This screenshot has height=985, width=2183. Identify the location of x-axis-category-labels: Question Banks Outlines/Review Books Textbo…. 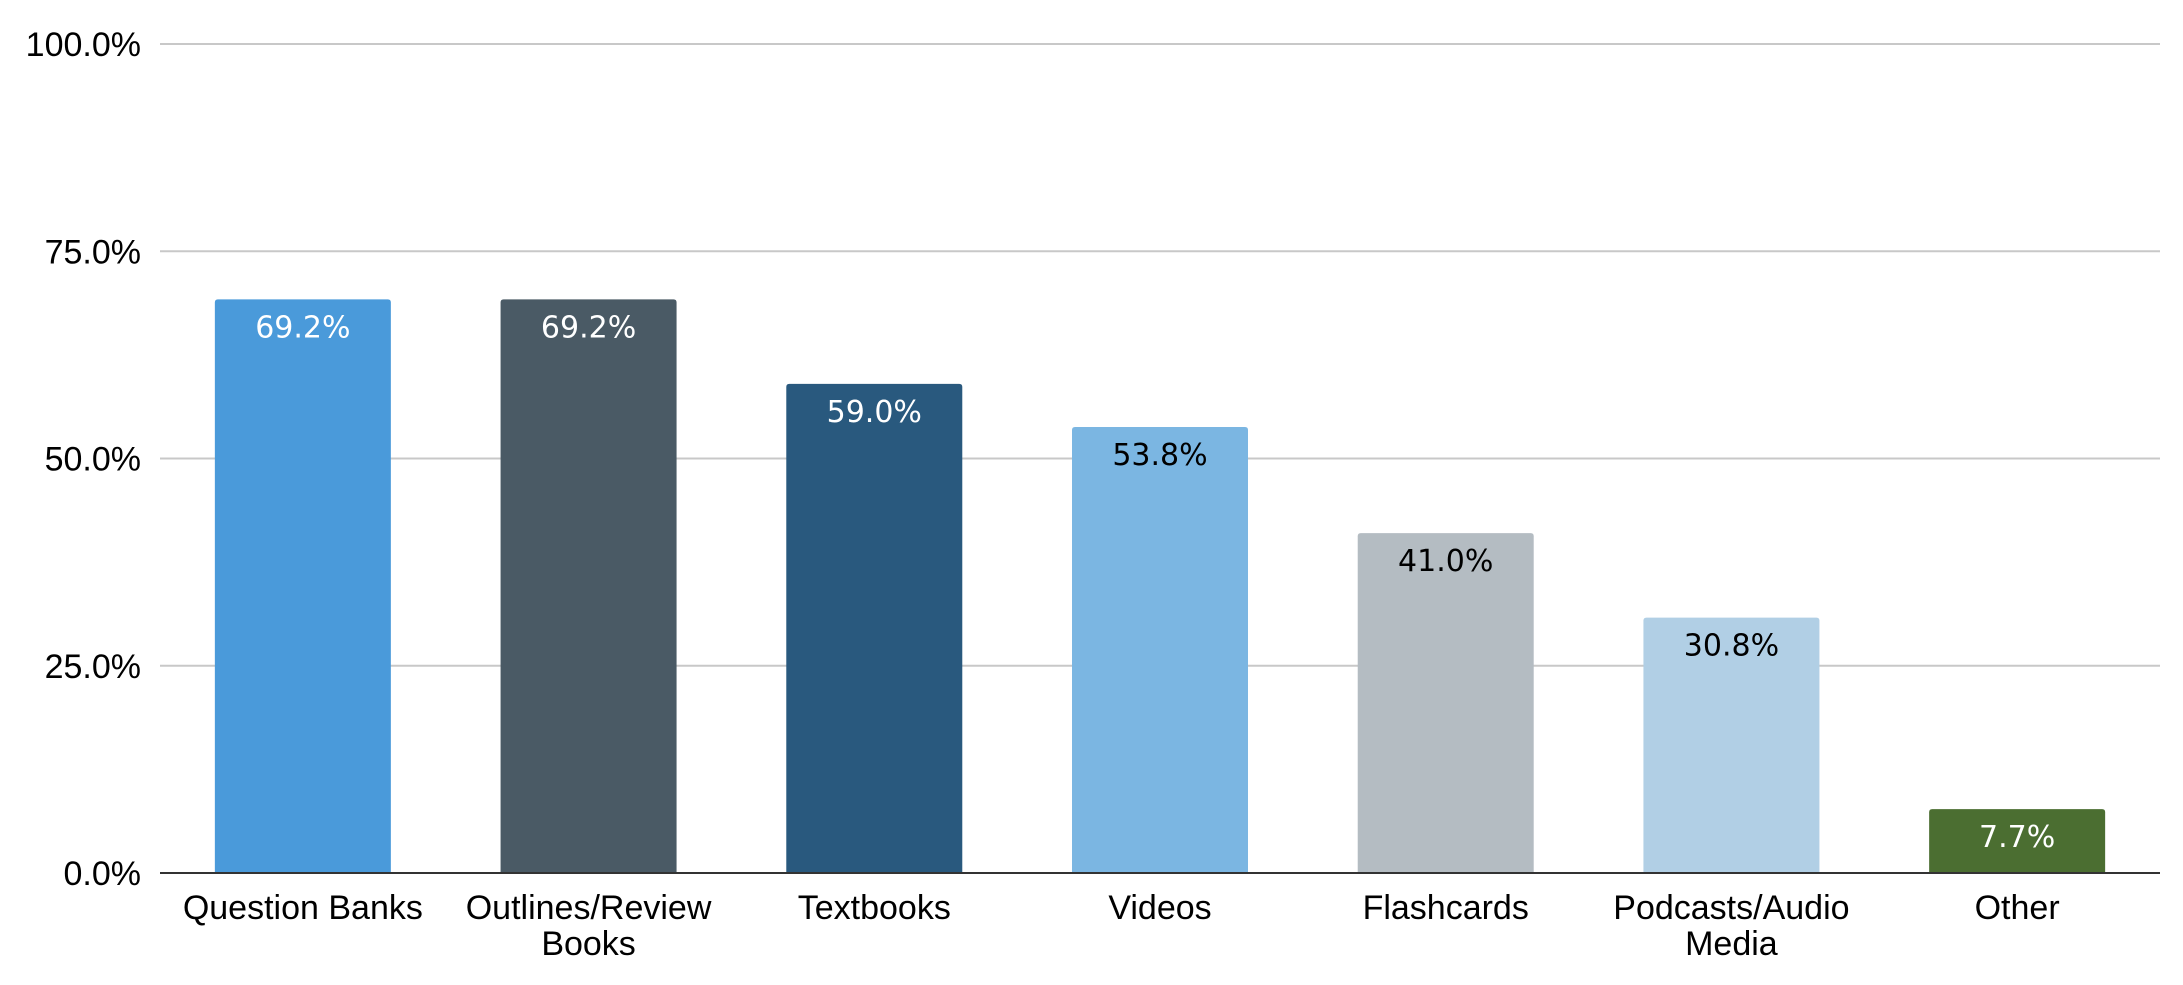
(1121, 926).